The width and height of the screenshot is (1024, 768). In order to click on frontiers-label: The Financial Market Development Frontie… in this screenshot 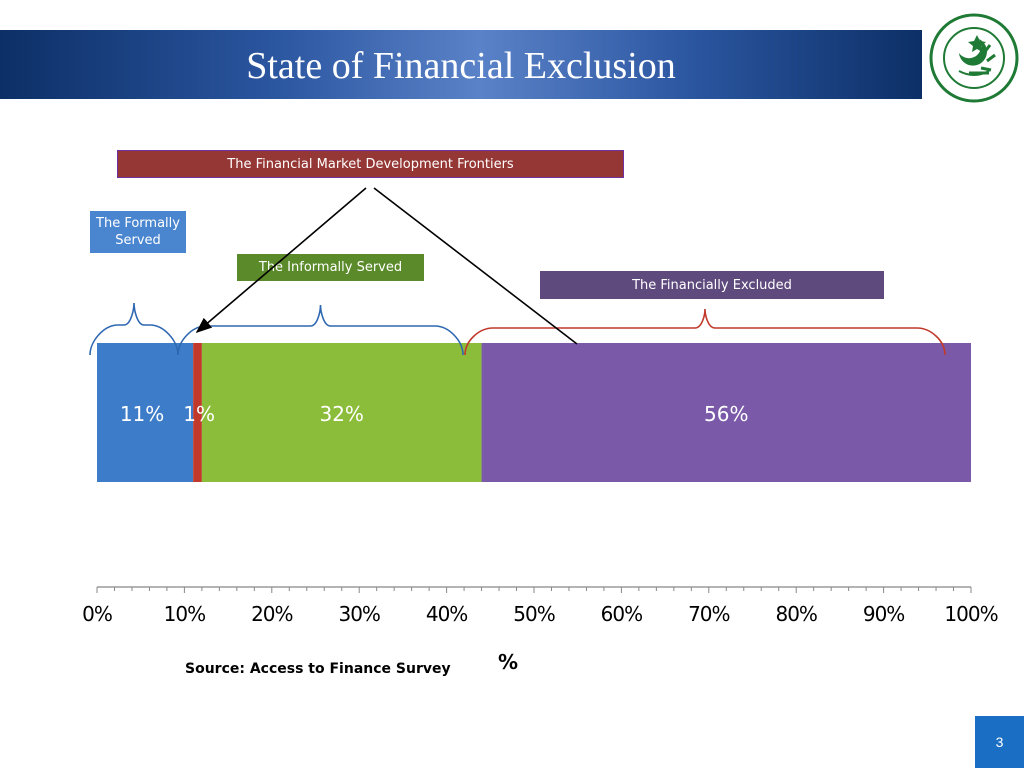, I will do `click(370, 164)`.